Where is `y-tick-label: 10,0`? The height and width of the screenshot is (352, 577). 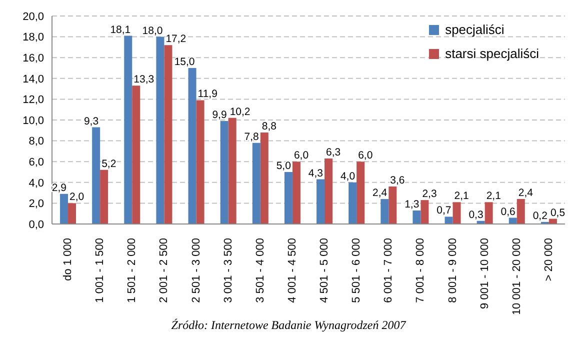
y-tick-label: 10,0 is located at coordinates (33, 120).